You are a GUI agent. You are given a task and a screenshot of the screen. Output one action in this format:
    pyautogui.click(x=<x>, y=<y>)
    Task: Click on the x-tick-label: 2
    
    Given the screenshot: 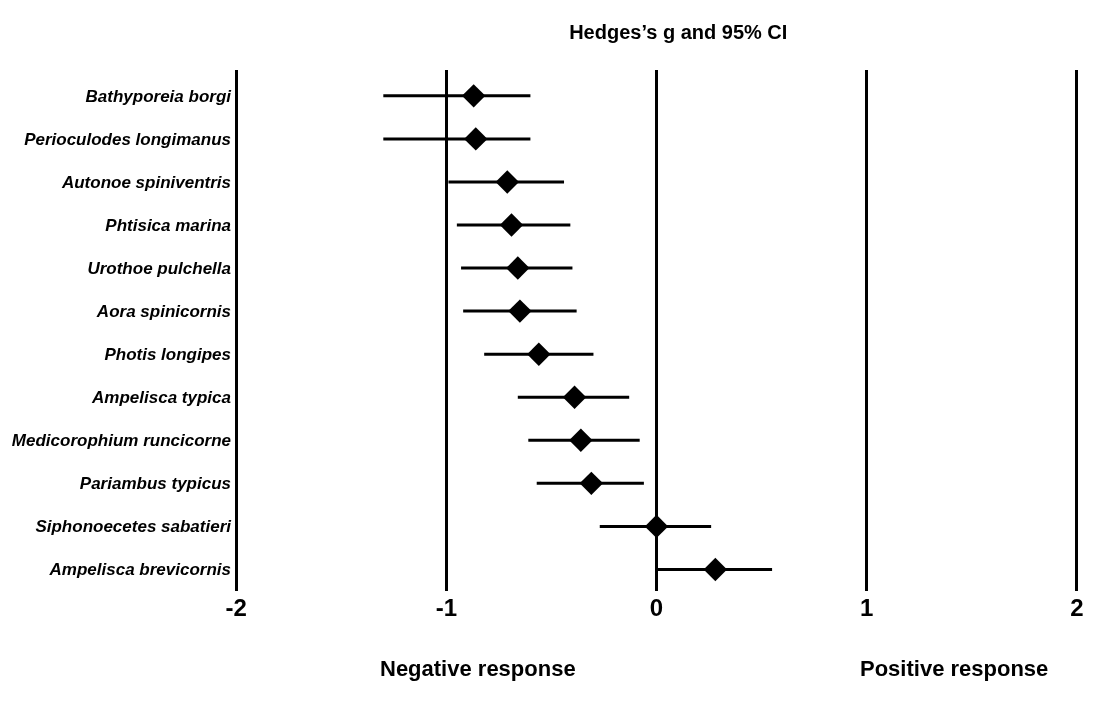 What is the action you would take?
    pyautogui.click(x=1077, y=607)
    